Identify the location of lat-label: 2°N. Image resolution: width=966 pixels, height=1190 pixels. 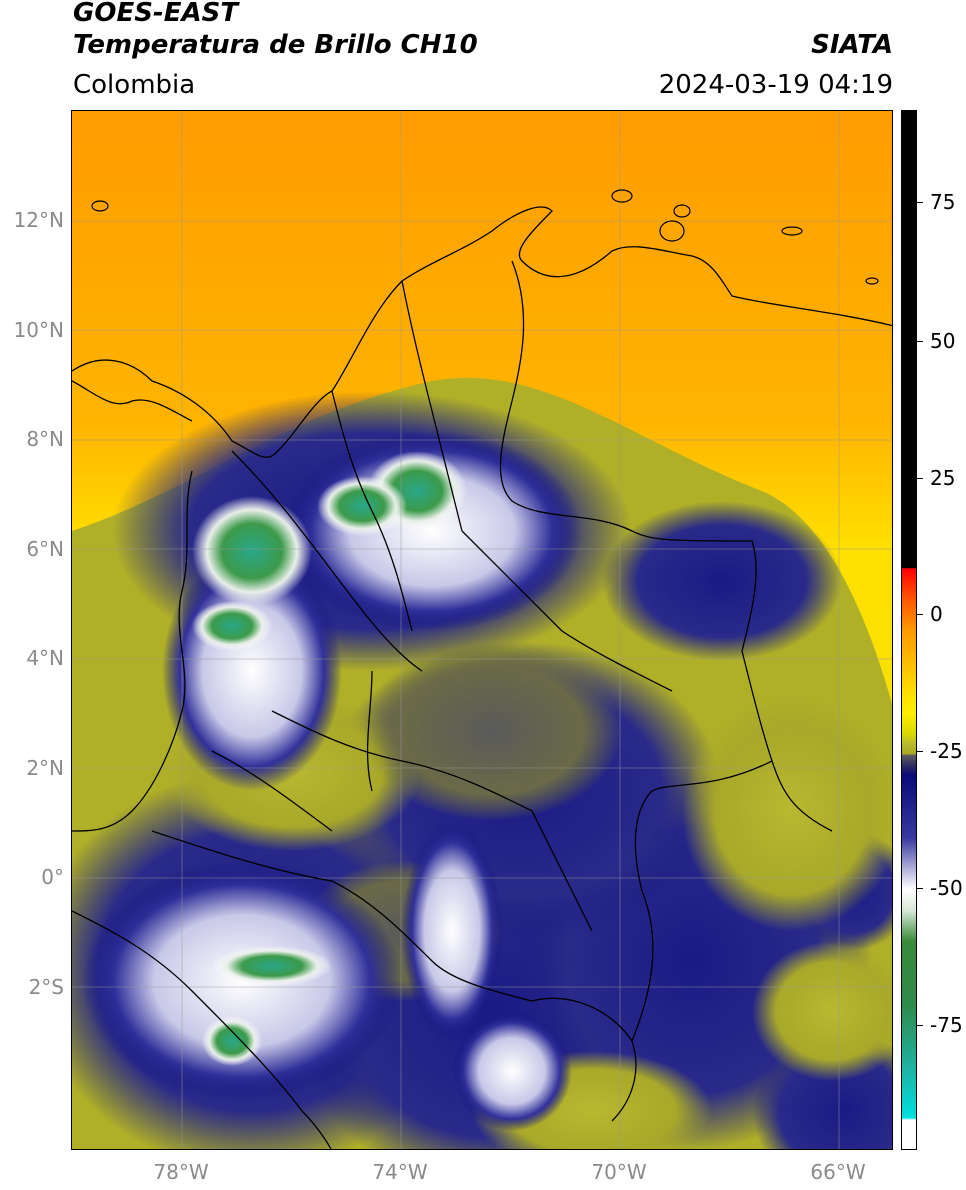
(45, 768).